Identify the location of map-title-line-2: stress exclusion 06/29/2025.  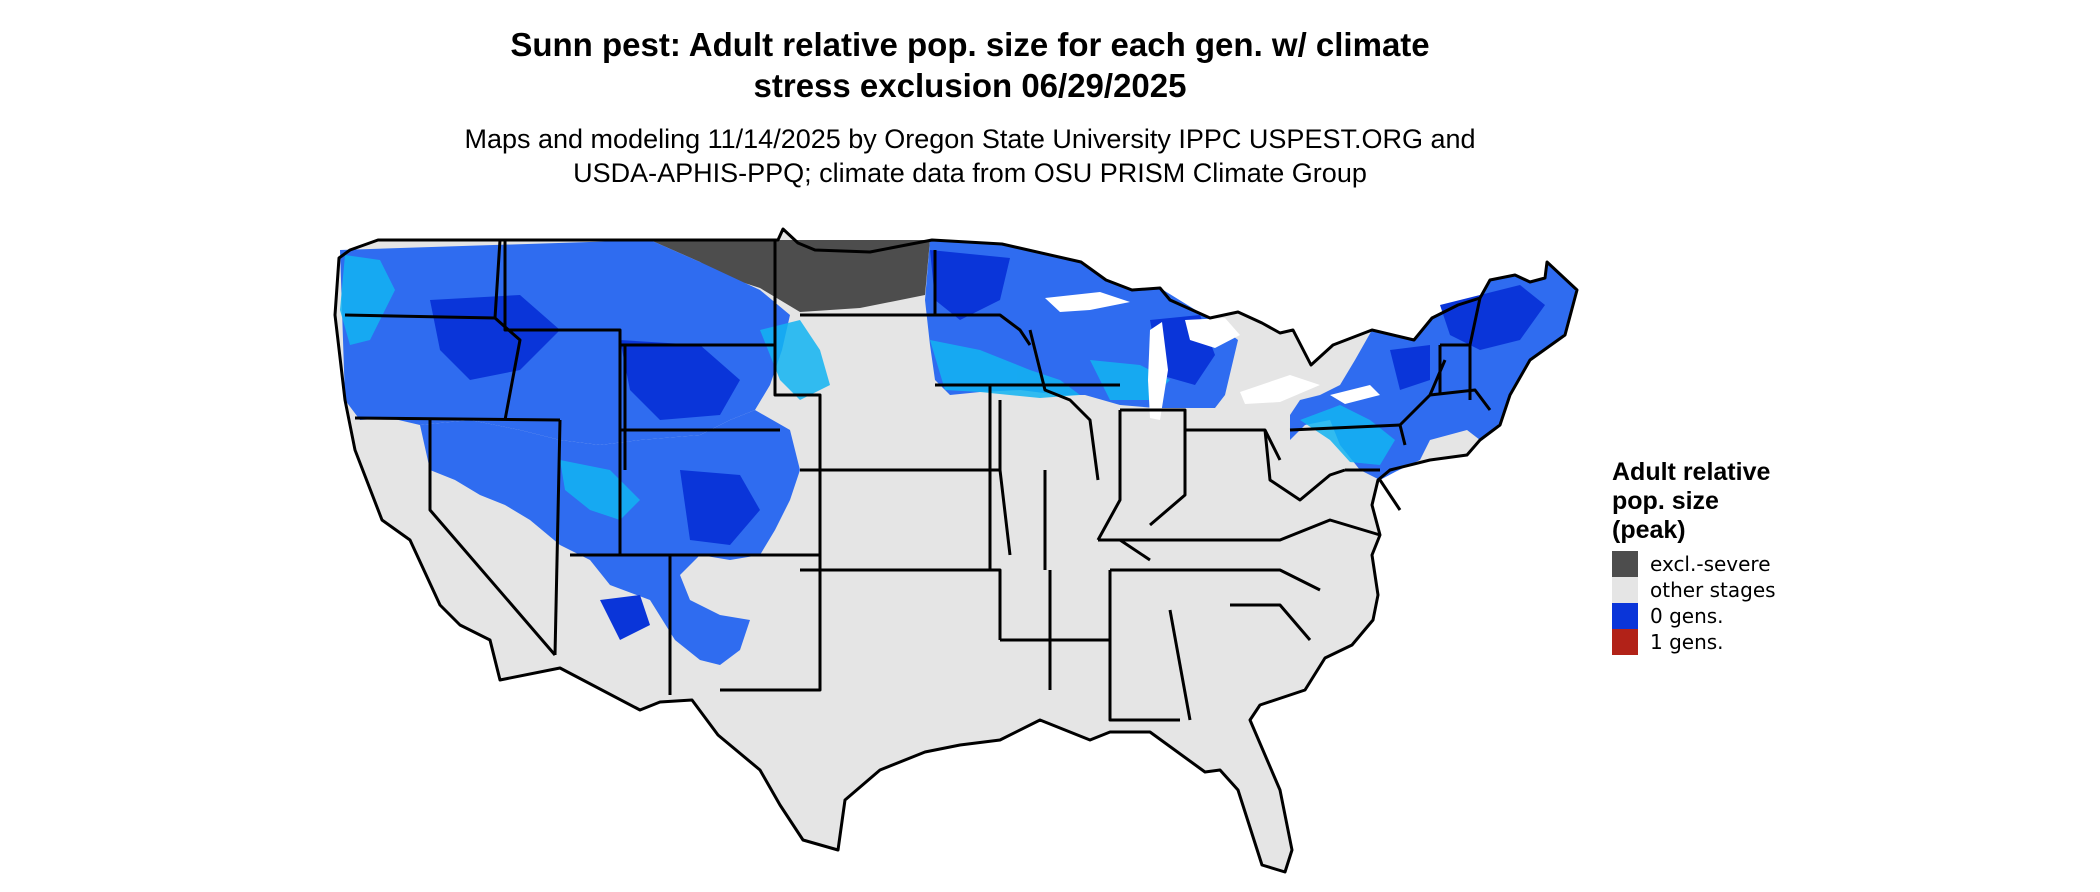
(970, 85).